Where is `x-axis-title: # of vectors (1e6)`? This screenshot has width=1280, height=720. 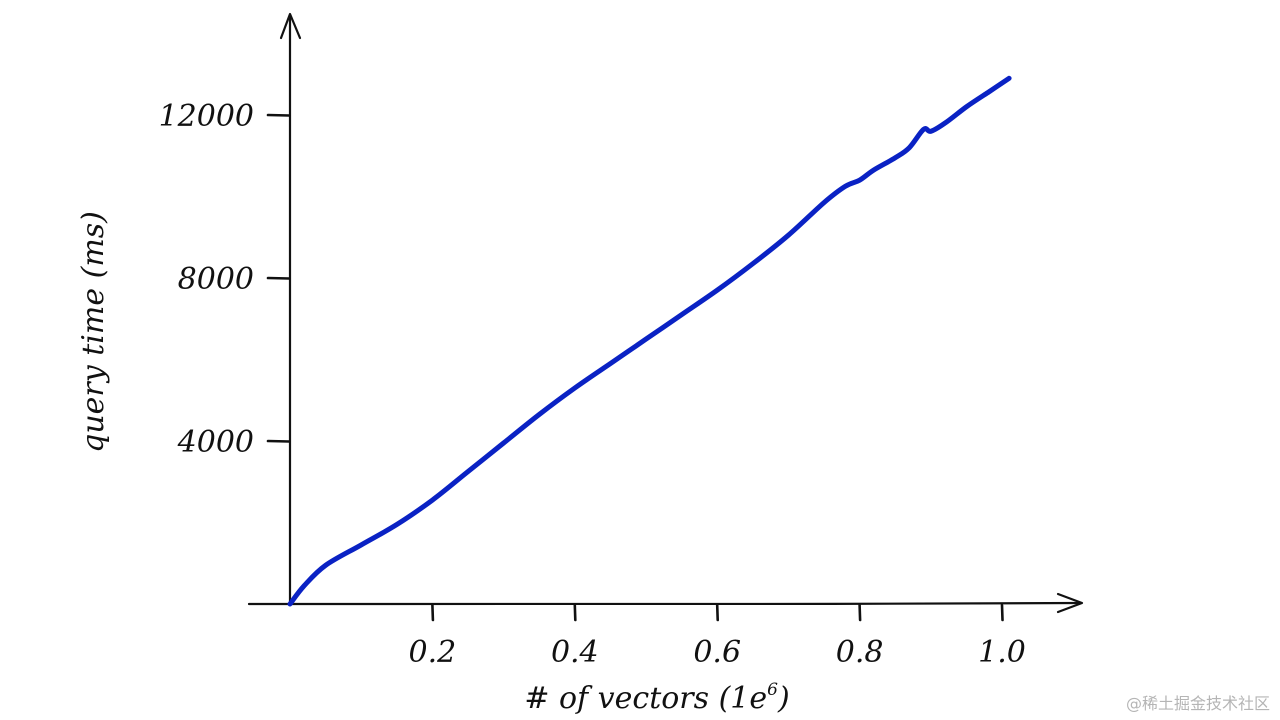 x-axis-title: # of vectors (1e6) is located at coordinates (656, 698).